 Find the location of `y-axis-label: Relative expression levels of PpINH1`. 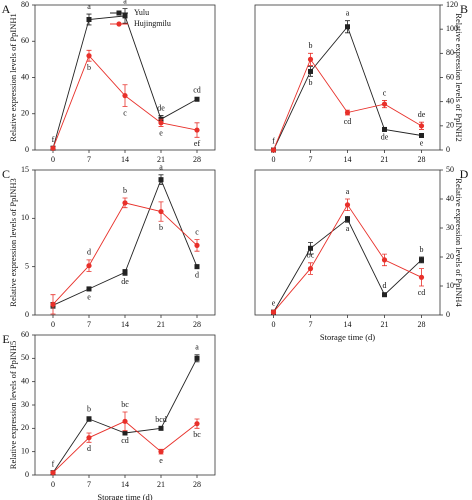

y-axis-label: Relative expression levels of PpINH1 is located at coordinates (13, 77).